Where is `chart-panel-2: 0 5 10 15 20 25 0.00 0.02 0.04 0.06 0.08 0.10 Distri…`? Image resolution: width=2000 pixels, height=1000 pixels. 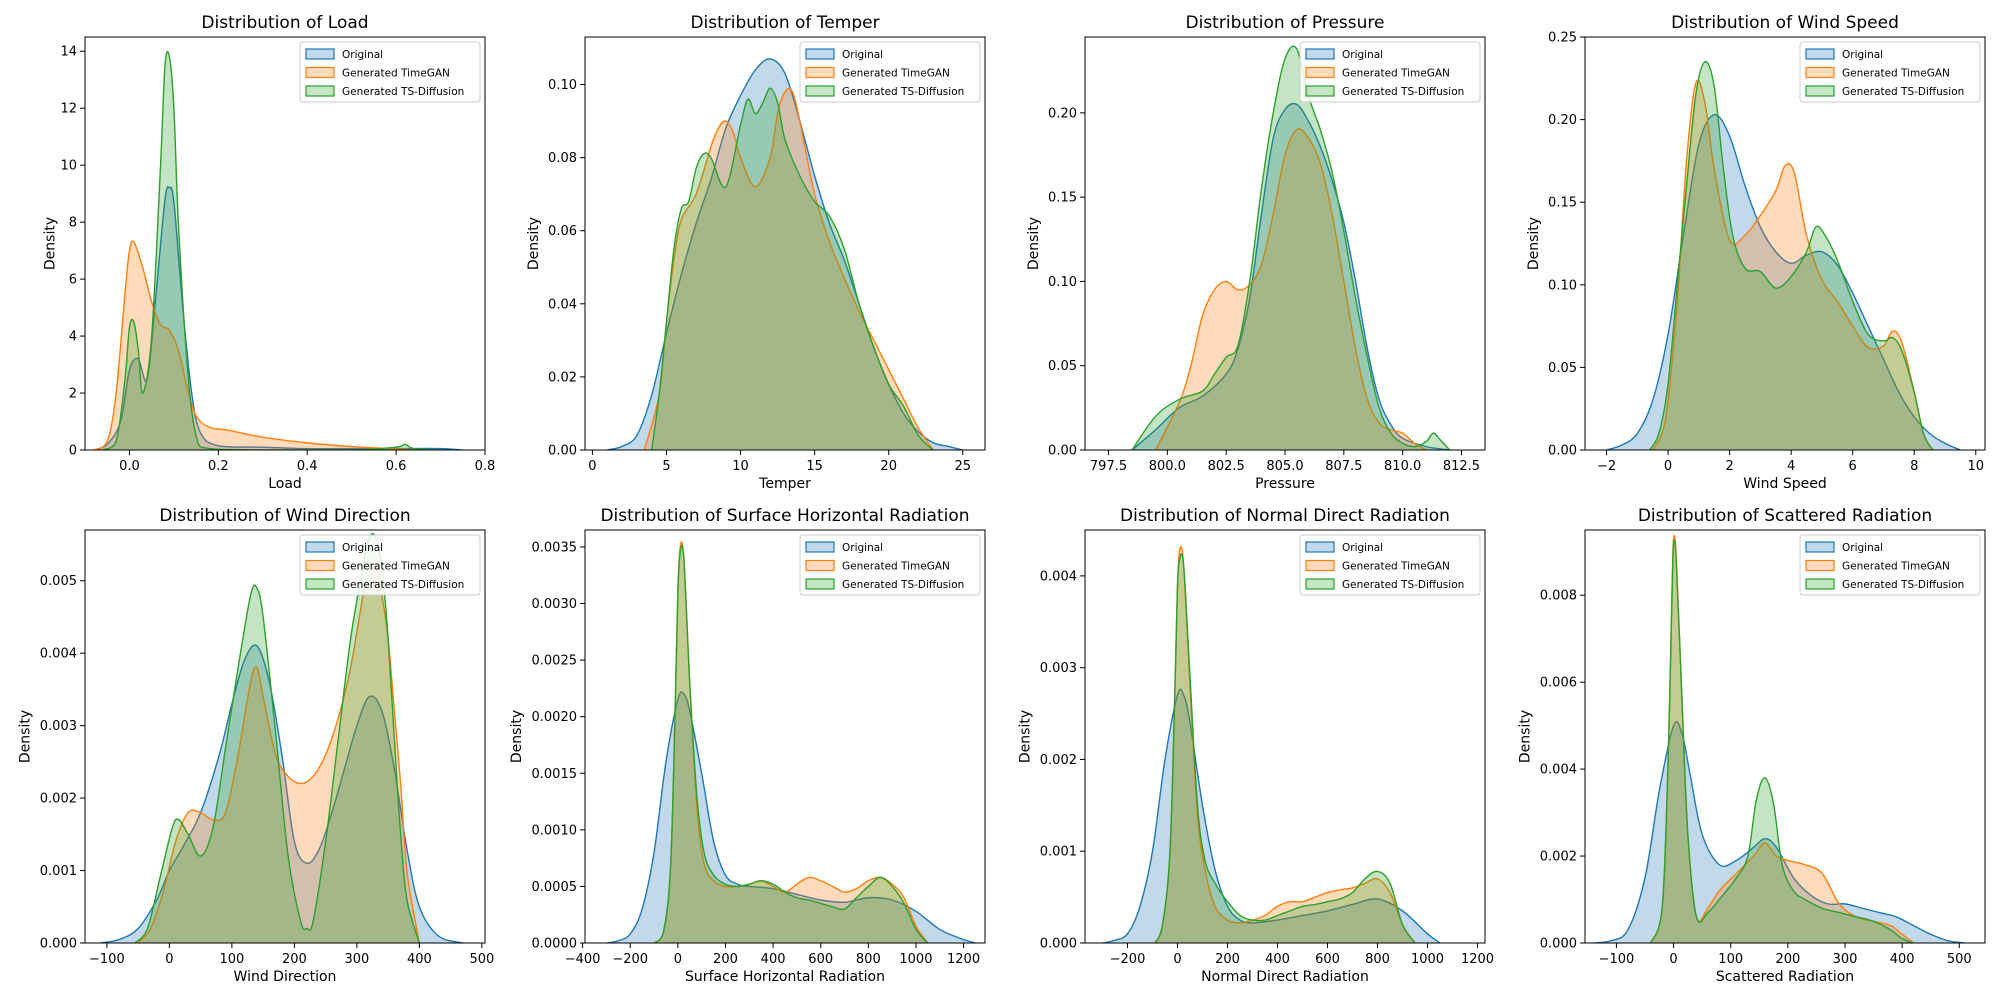
chart-panel-2: 0 5 10 15 20 25 0.00 0.02 0.04 0.06 0.08 0.10 Distri… is located at coordinates (756, 252).